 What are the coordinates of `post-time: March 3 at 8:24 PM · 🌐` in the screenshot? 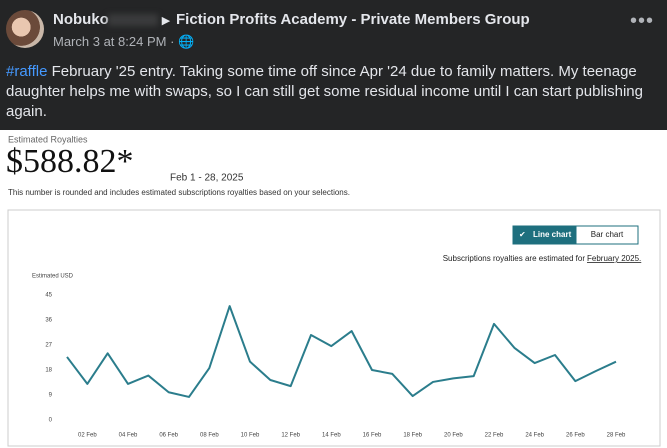 It's located at (124, 41).